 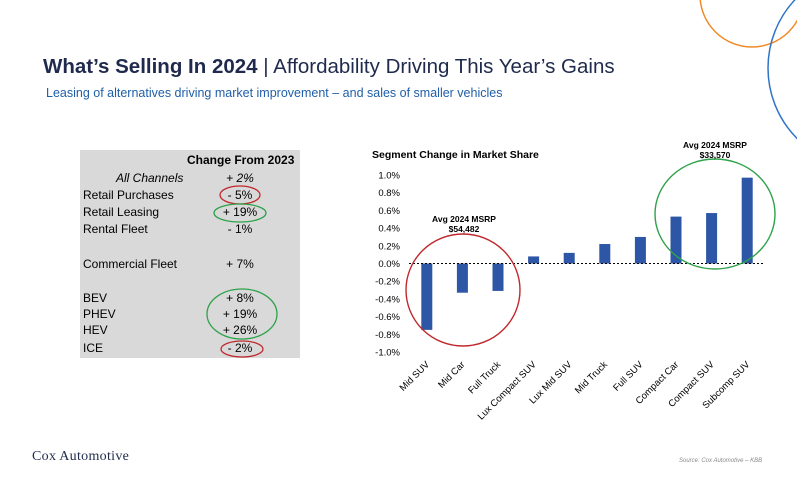 I want to click on table-row: Commercial Fleet + 7%, so click(x=190, y=265).